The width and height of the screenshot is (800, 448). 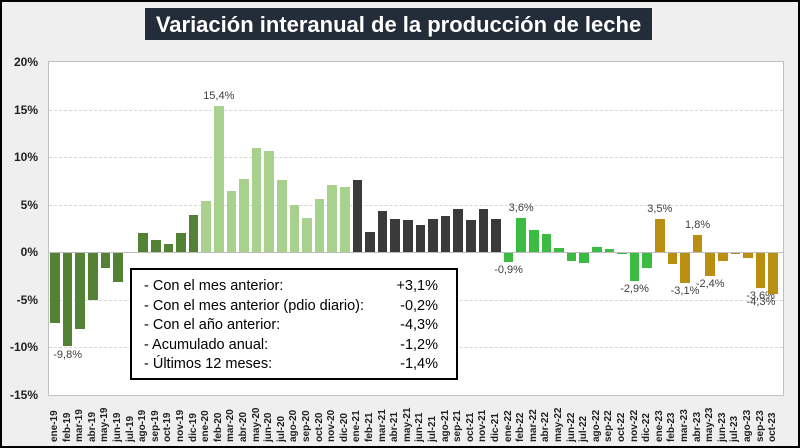 What do you see at coordinates (609, 426) in the screenshot?
I see `x-axis-label: sep-22` at bounding box center [609, 426].